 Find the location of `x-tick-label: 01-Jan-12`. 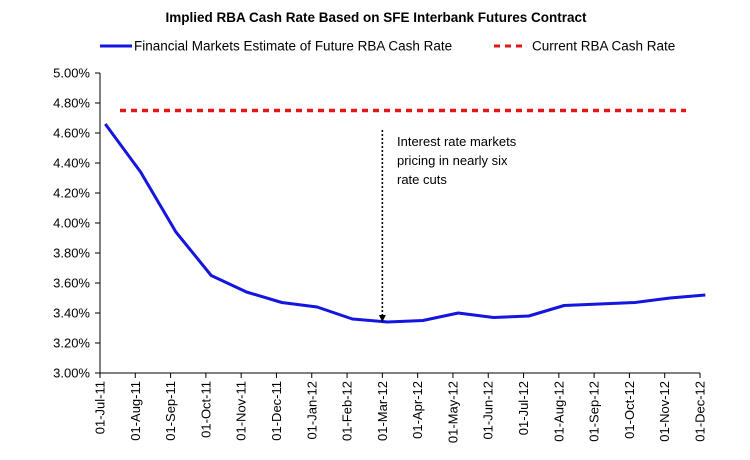

x-tick-label: 01-Jan-12 is located at coordinates (311, 410).